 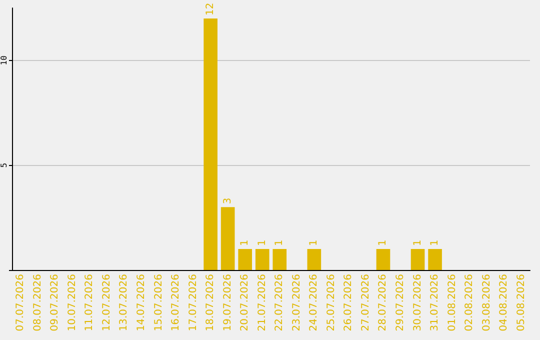 I want to click on x-tick-label: 01.08.2026, so click(x=452, y=303).